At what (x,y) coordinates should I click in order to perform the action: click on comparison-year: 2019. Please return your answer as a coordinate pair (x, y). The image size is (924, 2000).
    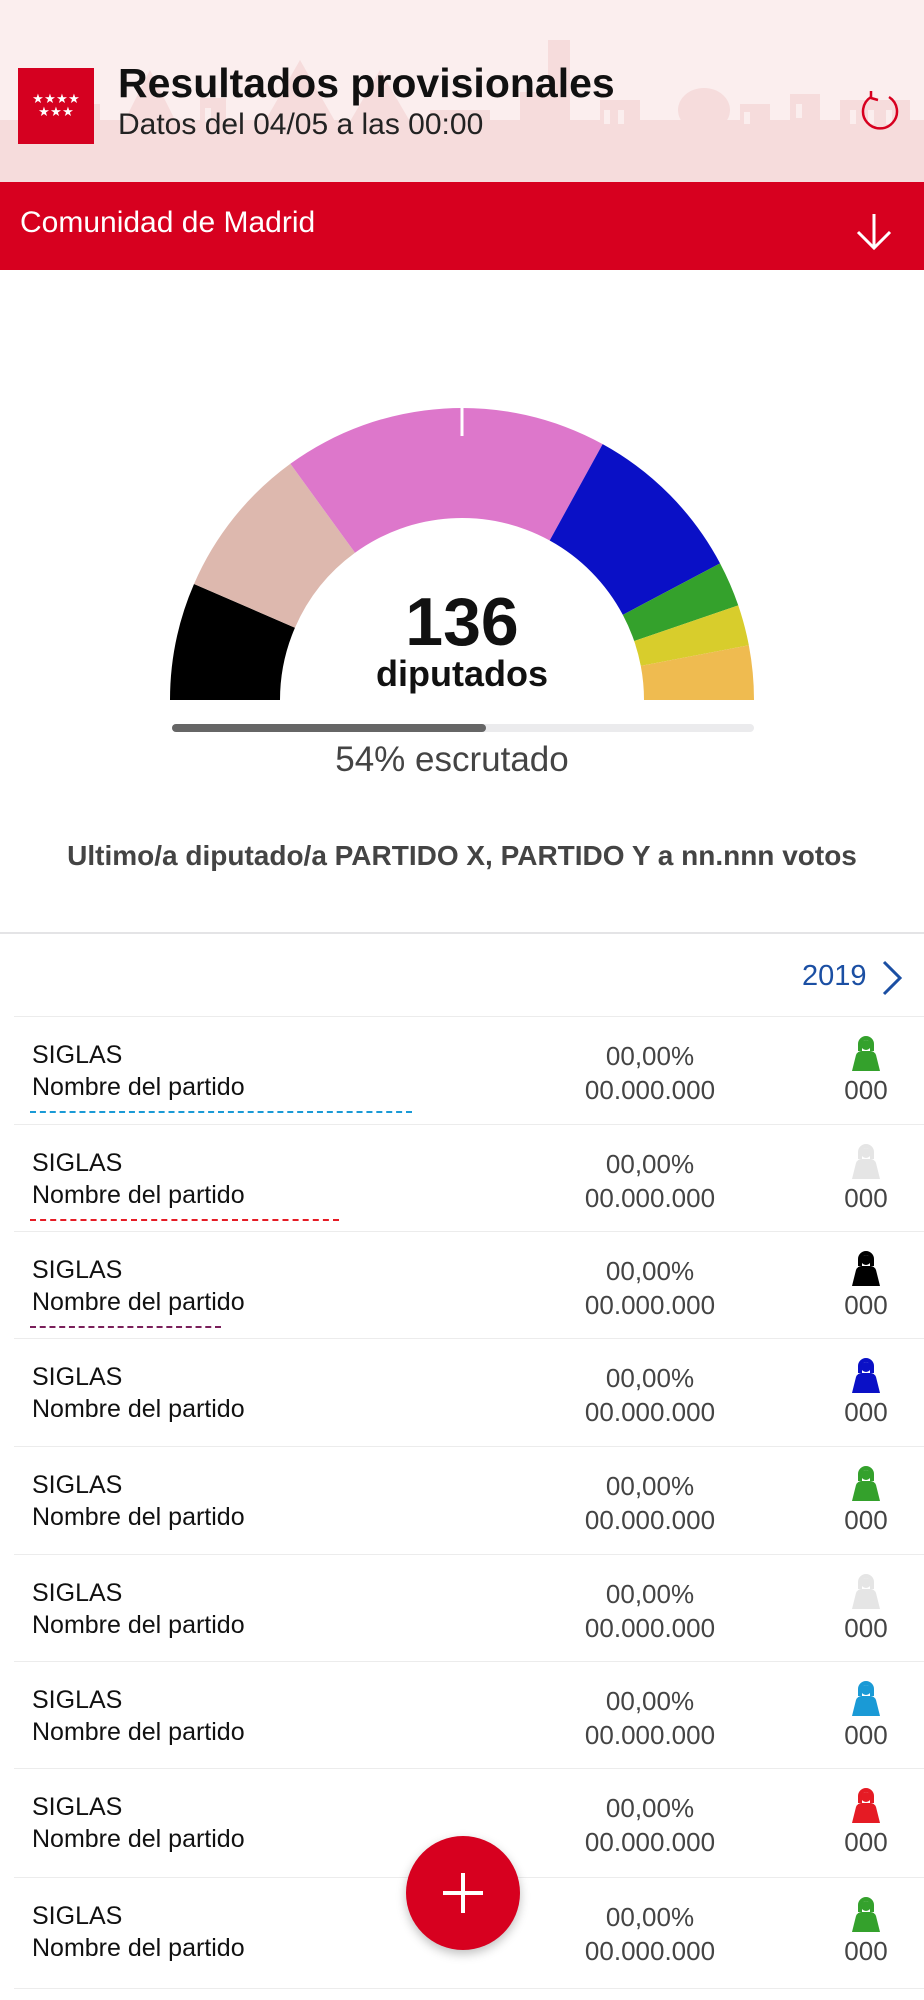
    Looking at the image, I should click on (834, 976).